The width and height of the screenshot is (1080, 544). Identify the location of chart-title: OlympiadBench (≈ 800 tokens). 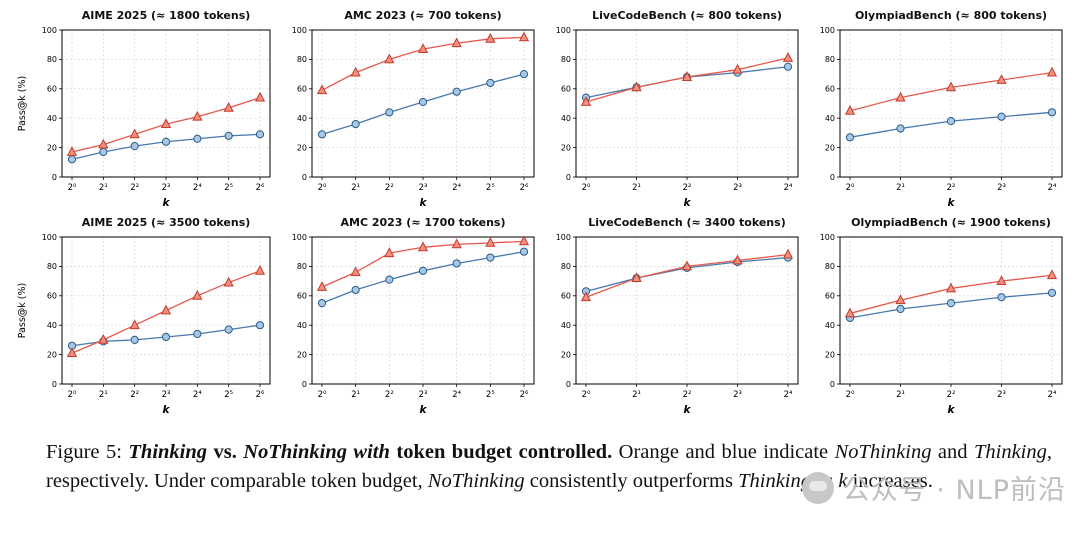
(951, 15).